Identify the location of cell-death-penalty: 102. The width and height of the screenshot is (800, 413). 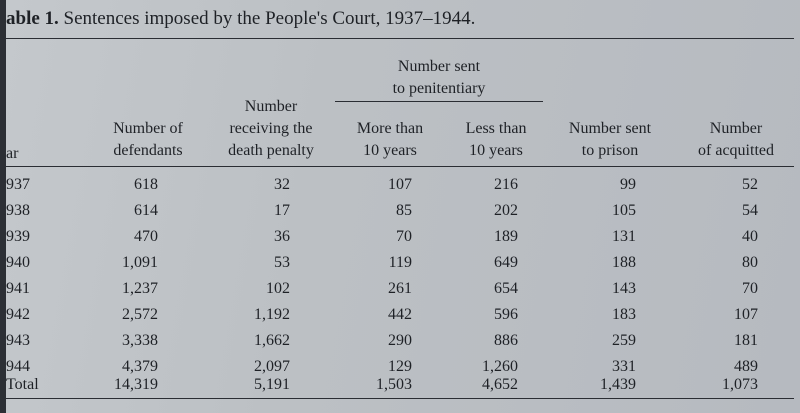
(278, 288).